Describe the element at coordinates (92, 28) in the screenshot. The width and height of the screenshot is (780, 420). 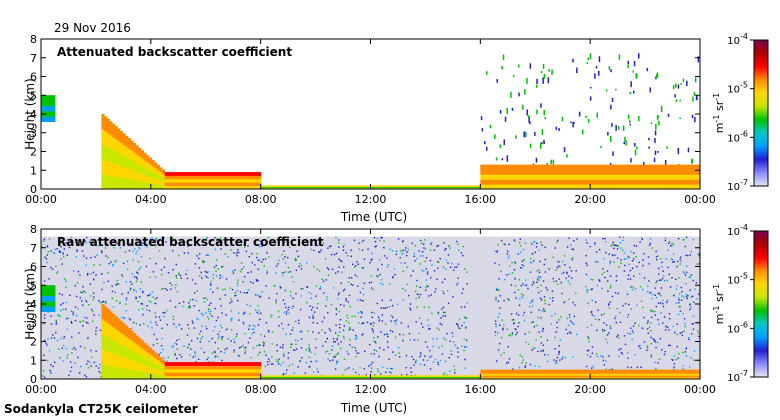
I see `date-label: 29 Nov 2016` at that location.